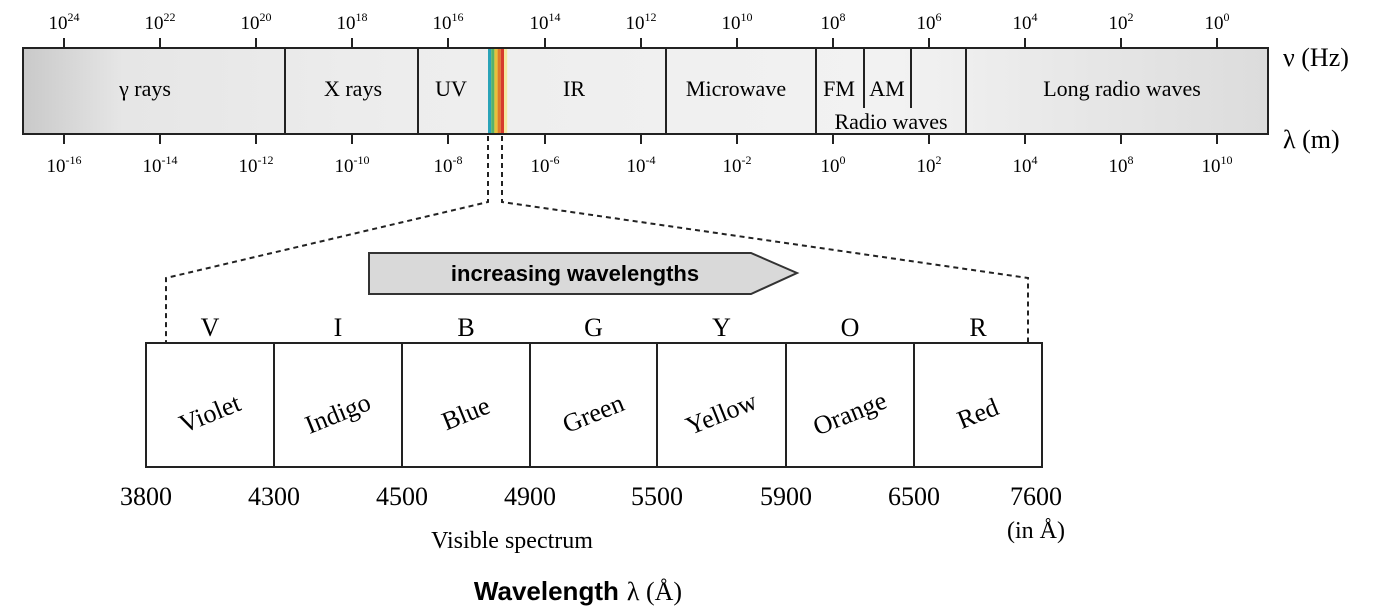 The height and width of the screenshot is (612, 1376). Describe the element at coordinates (574, 88) in the screenshot. I see `region-label-ir: IR` at that location.